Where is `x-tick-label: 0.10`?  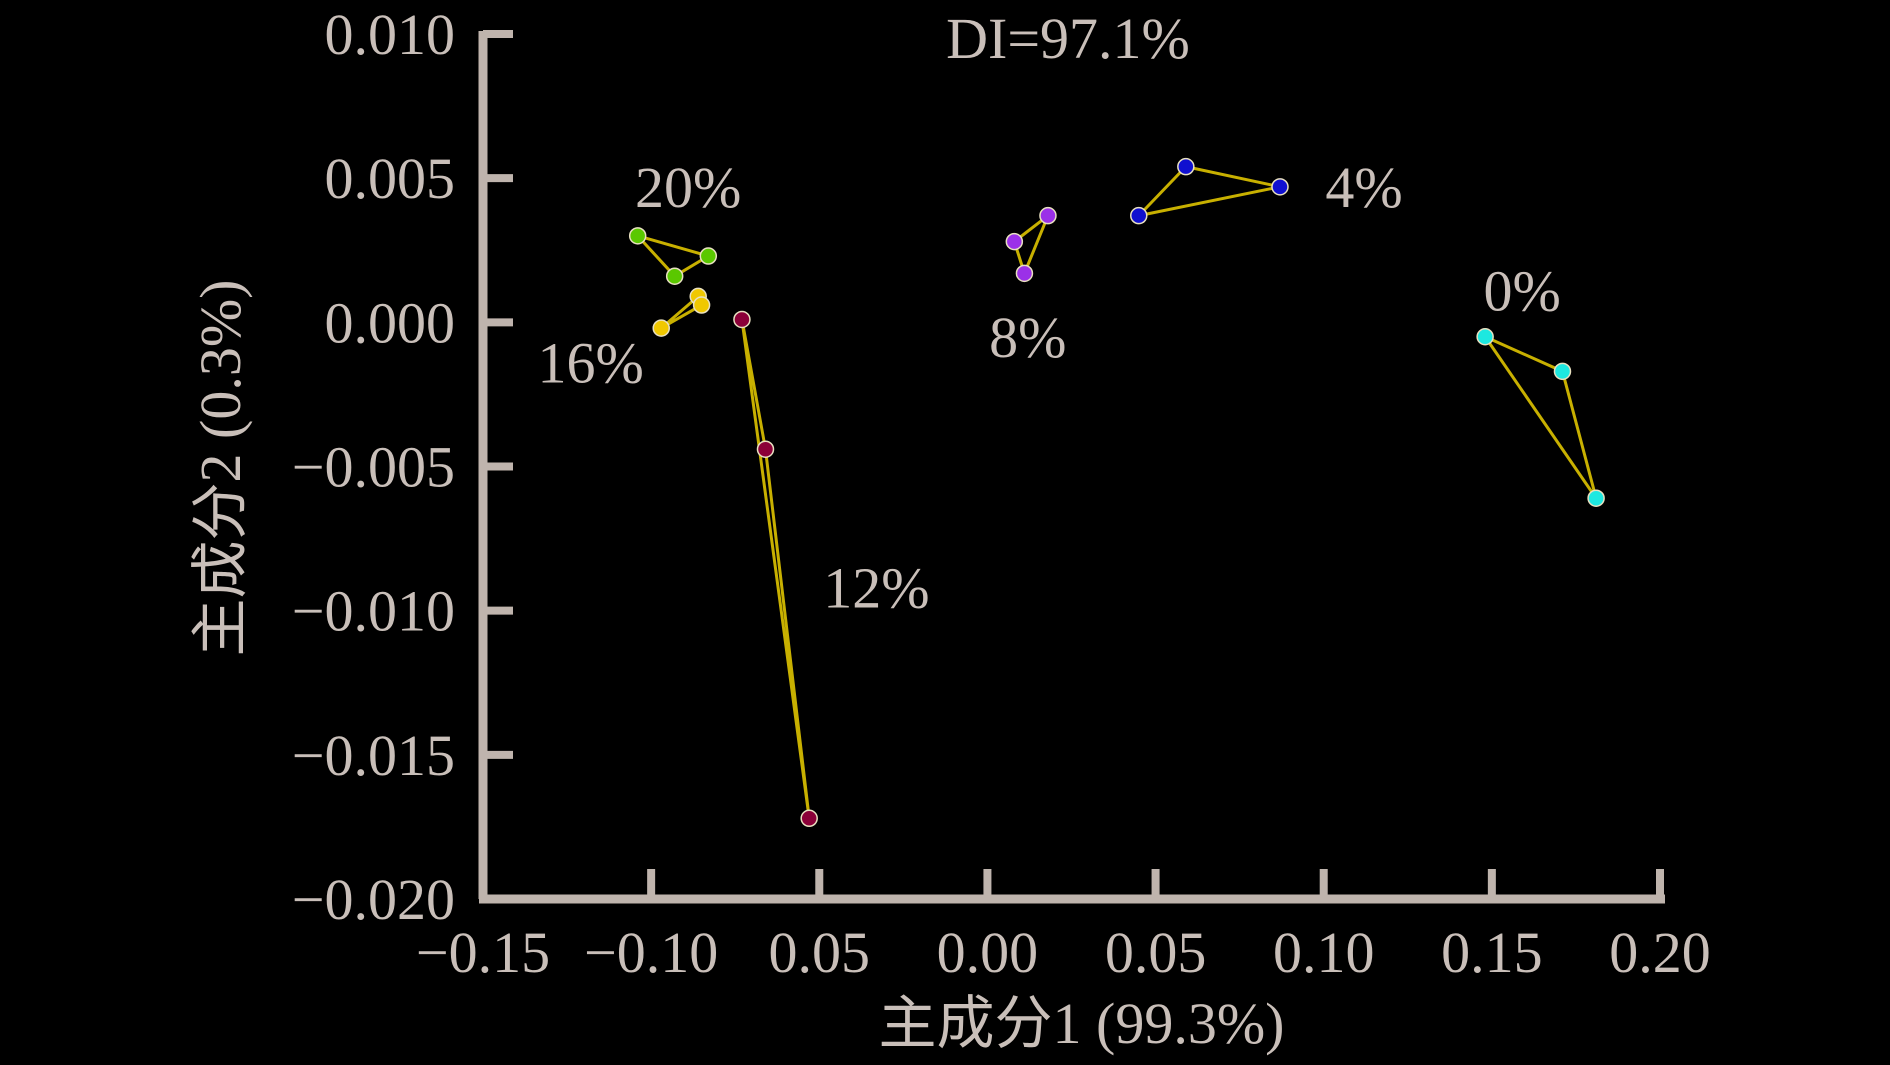
x-tick-label: 0.10 is located at coordinates (1324, 952).